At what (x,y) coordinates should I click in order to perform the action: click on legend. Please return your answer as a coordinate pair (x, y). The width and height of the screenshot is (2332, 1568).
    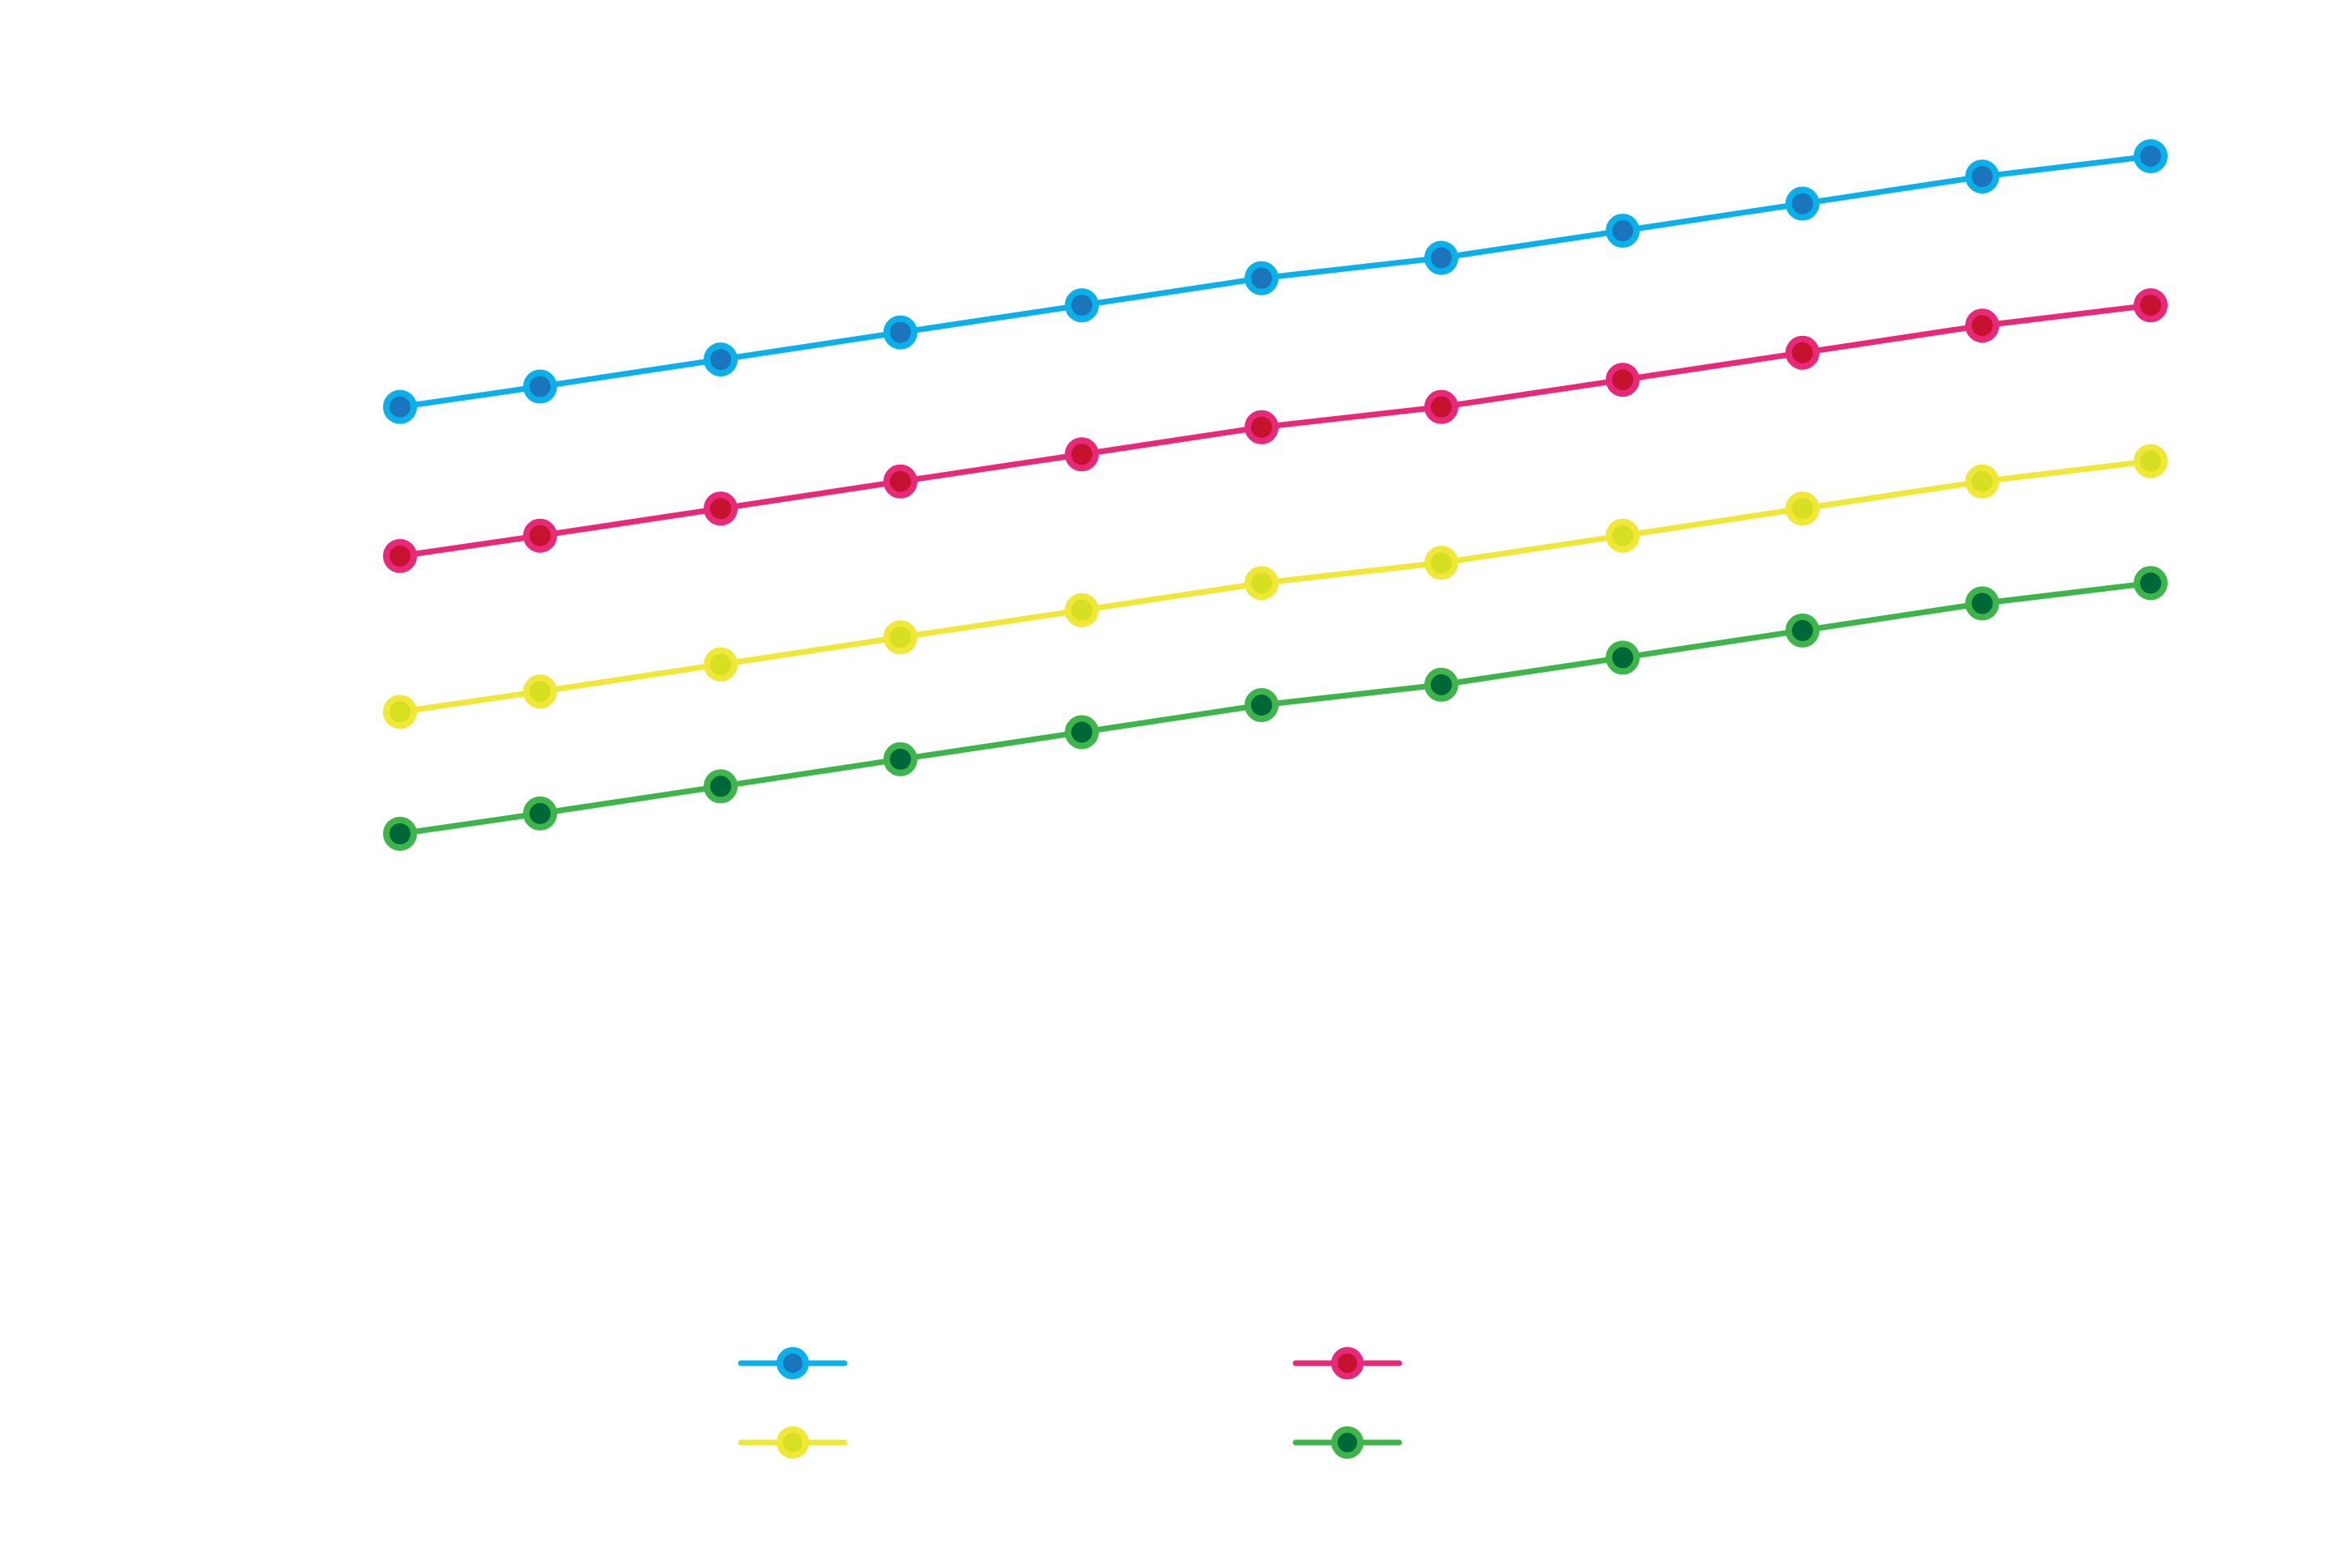
    Looking at the image, I should click on (1070, 1403).